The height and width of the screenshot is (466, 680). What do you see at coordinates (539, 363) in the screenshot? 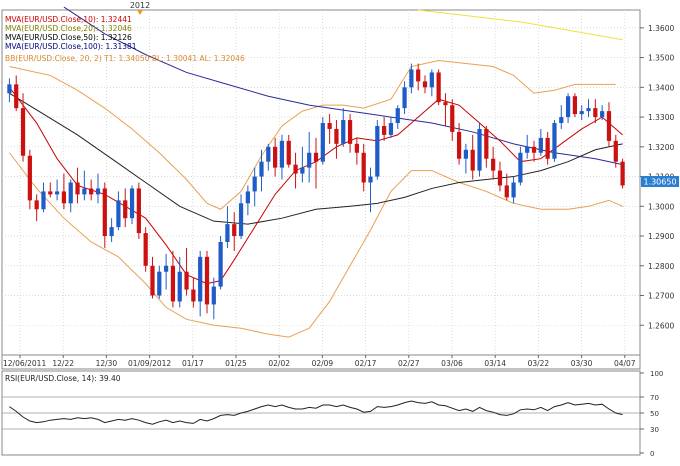
I see `x-tick-label: 03/22` at bounding box center [539, 363].